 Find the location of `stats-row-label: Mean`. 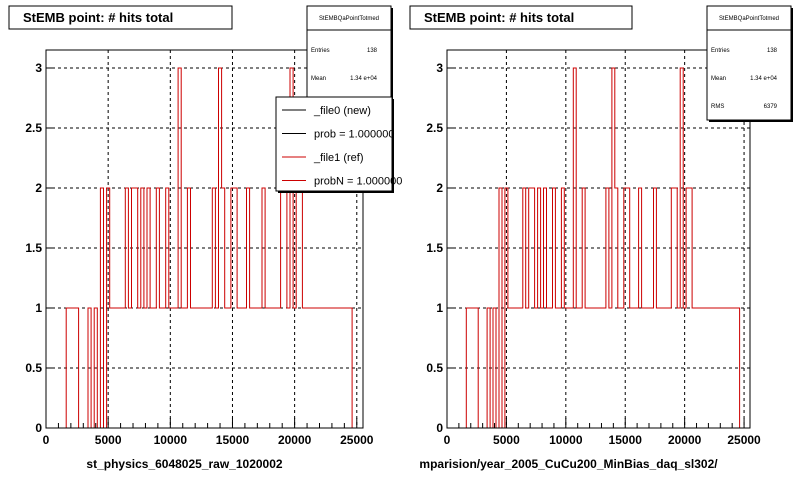

stats-row-label: Mean is located at coordinates (318, 79).